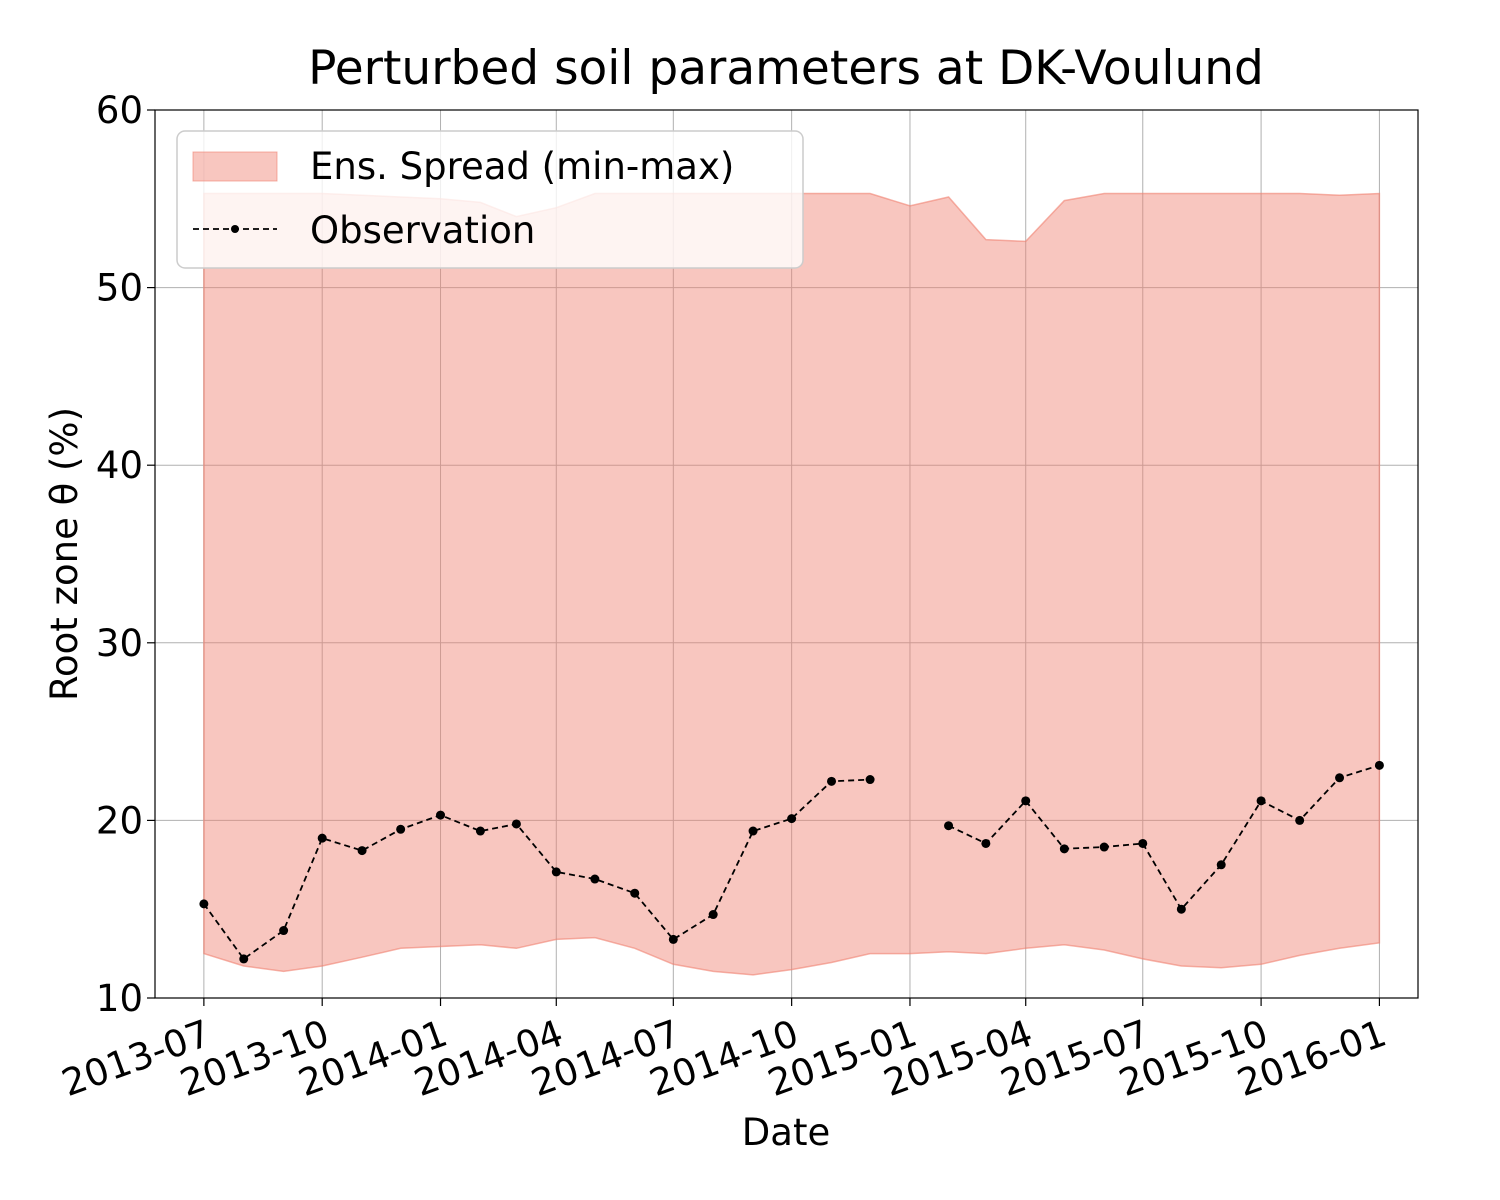 The height and width of the screenshot is (1200, 1500). Describe the element at coordinates (119, 110) in the screenshot. I see `y-tick-label: 60` at that location.